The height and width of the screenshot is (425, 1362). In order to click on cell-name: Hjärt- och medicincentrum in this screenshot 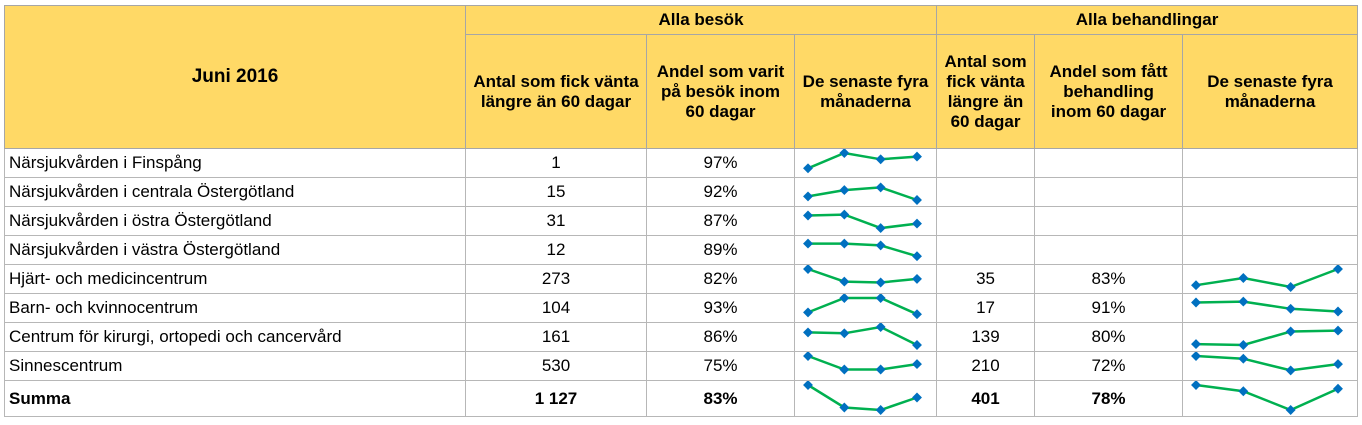, I will do `click(235, 279)`.